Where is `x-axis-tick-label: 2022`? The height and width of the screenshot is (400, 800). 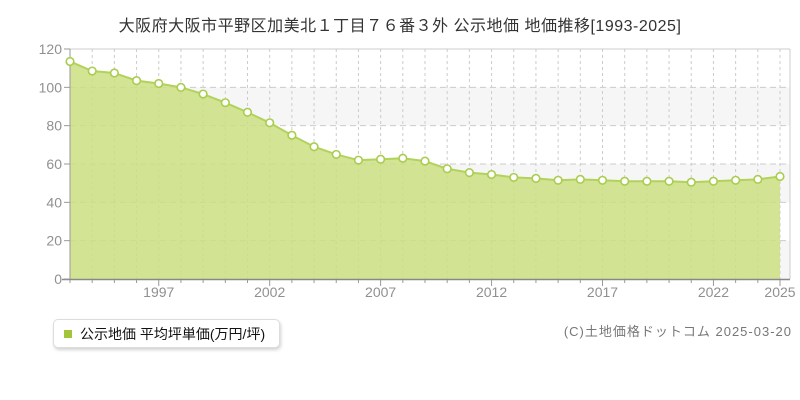 x-axis-tick-label: 2022 is located at coordinates (713, 292).